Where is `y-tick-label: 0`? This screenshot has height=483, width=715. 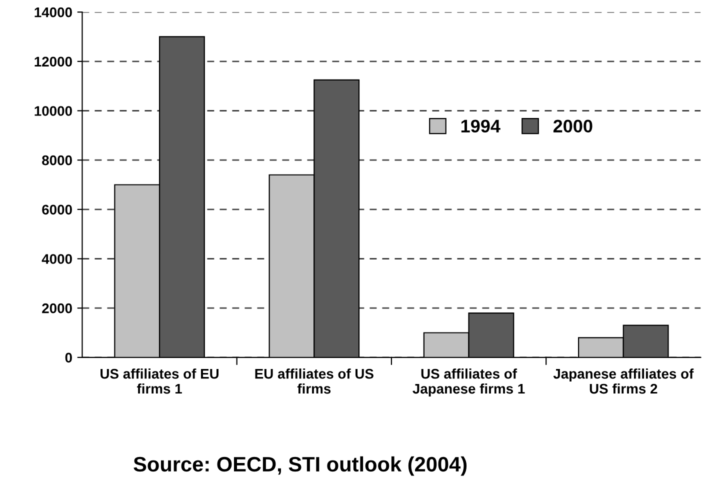 y-tick-label: 0 is located at coordinates (68, 357).